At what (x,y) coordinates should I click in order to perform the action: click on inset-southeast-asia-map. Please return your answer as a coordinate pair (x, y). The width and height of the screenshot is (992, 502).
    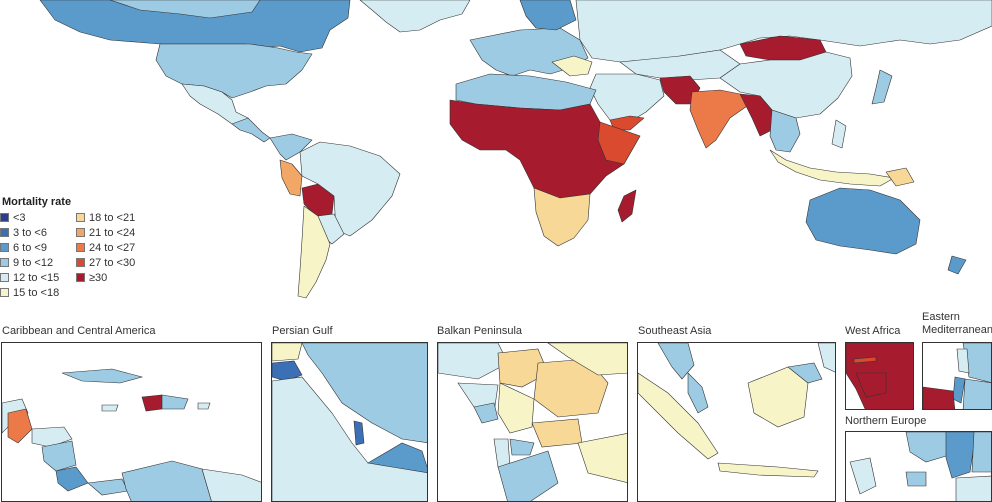
    Looking at the image, I should click on (736, 410).